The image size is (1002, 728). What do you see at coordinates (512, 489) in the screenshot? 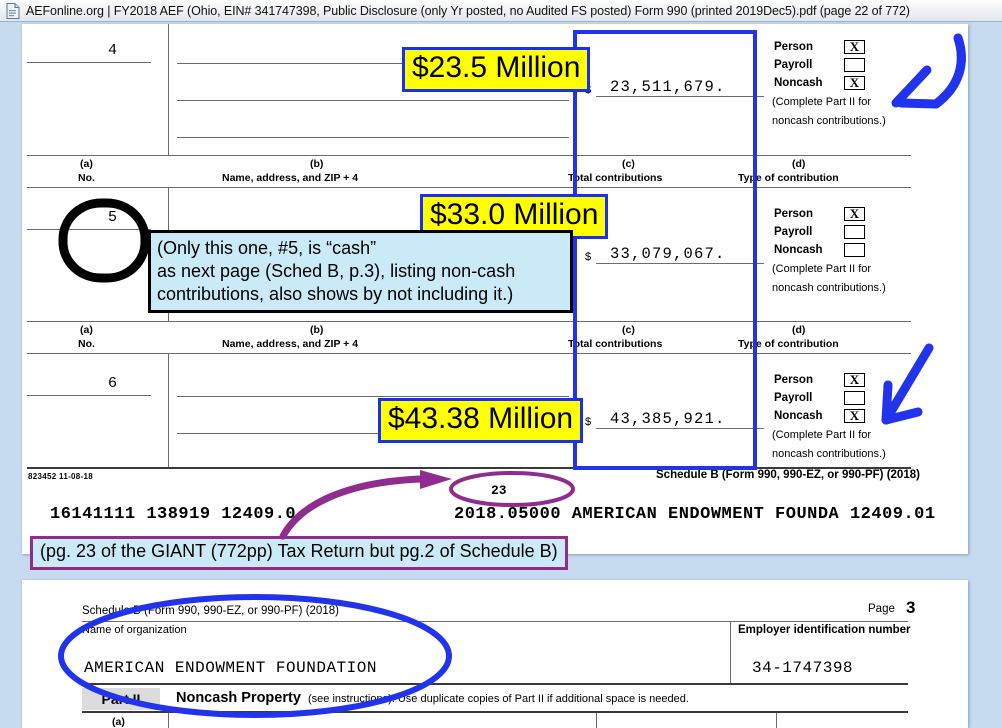
I see `purple-ellipse-page-number` at bounding box center [512, 489].